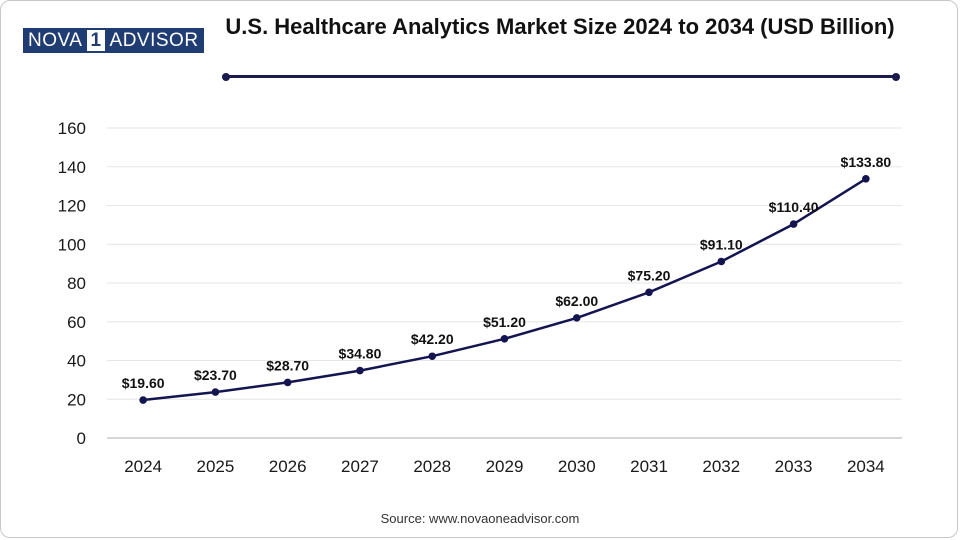  Describe the element at coordinates (360, 370) in the screenshot. I see `data-point-2027` at that location.